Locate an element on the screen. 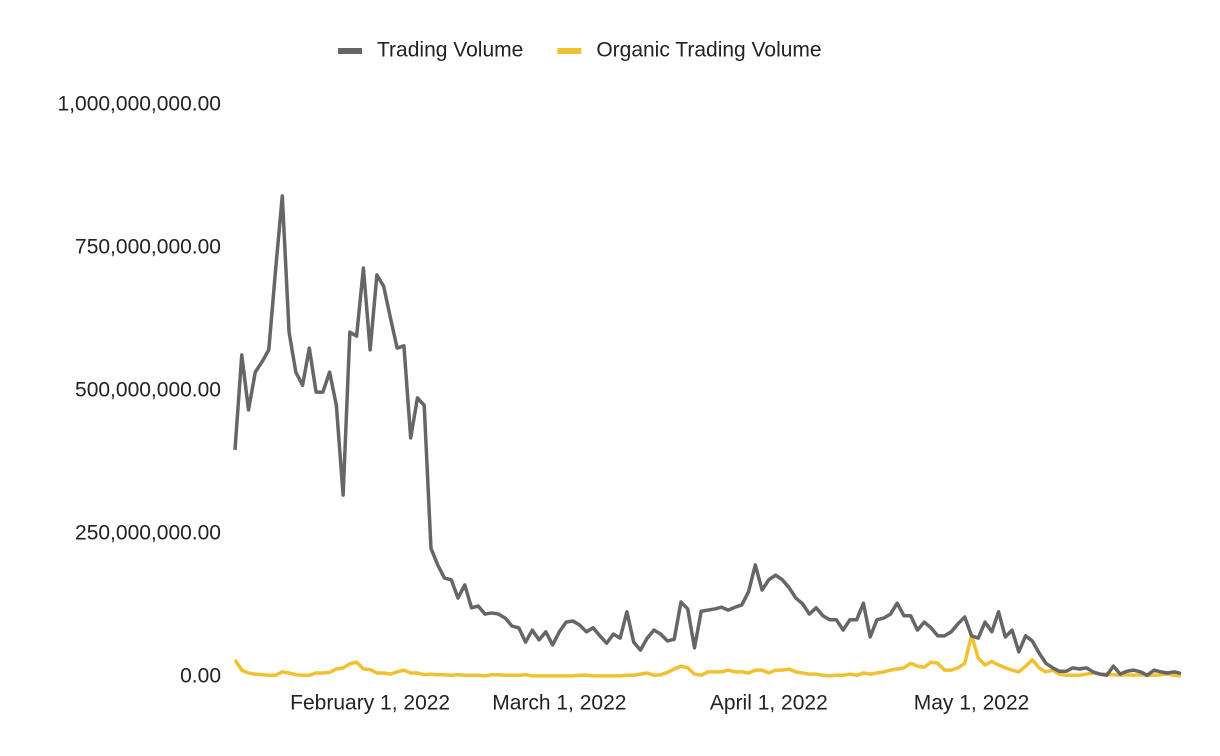 Image resolution: width=1220 pixels, height=756 pixels. x-tick-label: May 1, 2022 is located at coordinates (972, 703).